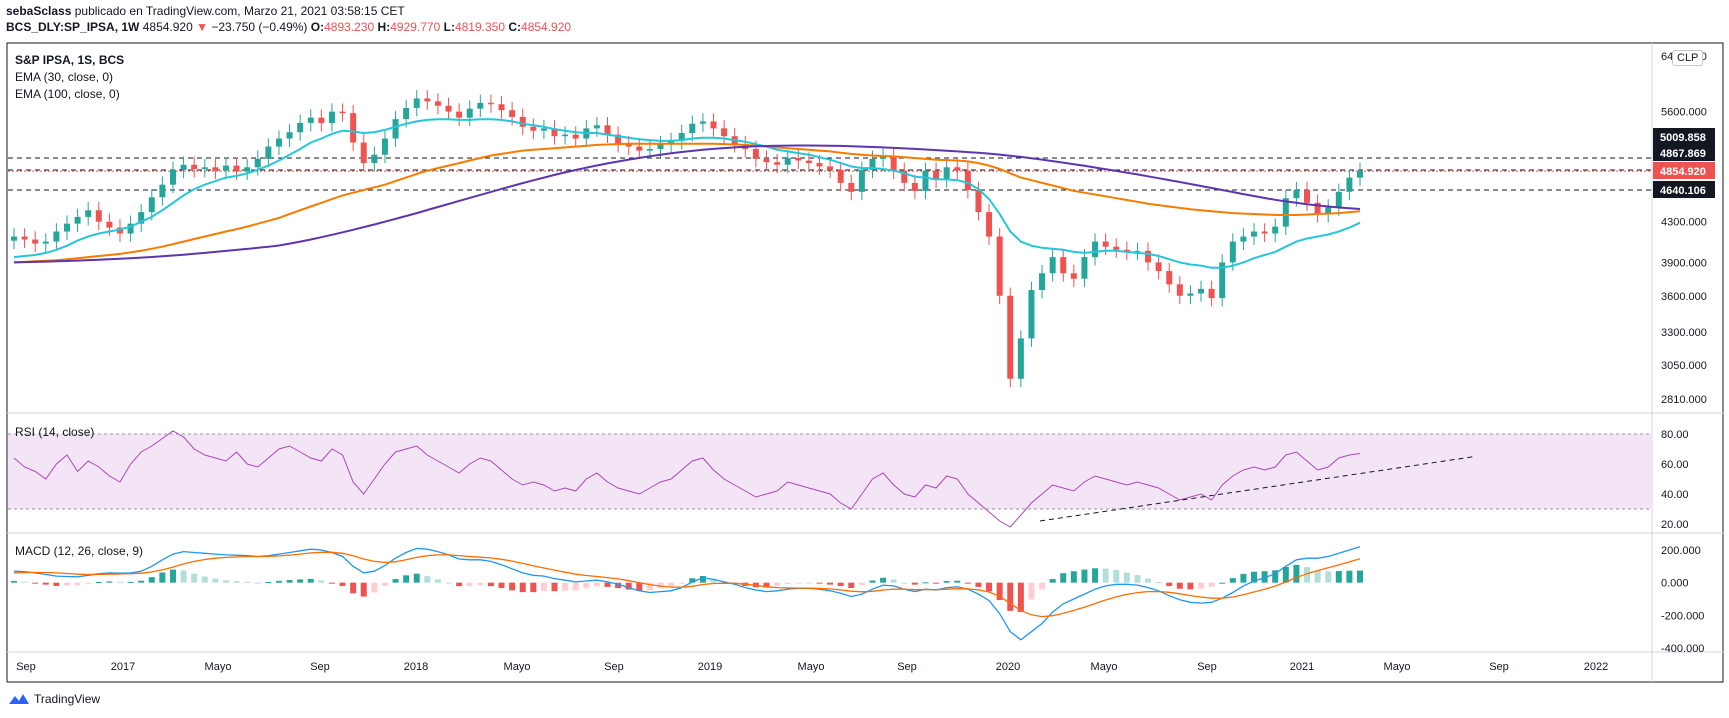  Describe the element at coordinates (1683, 138) in the screenshot. I see `price-label-text: 5009.858` at that location.